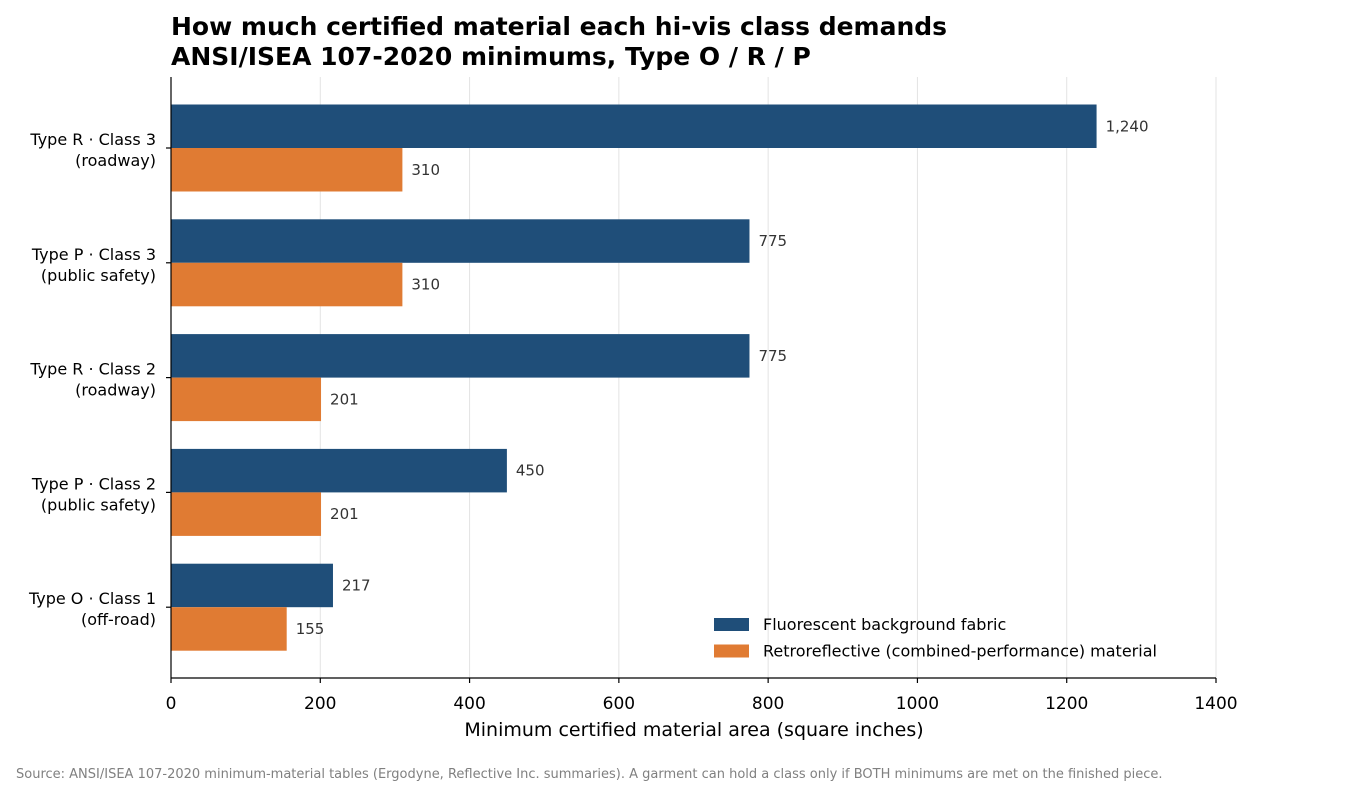 This screenshot has width=1358, height=797. I want to click on x-tick-label: 0, so click(171, 704).